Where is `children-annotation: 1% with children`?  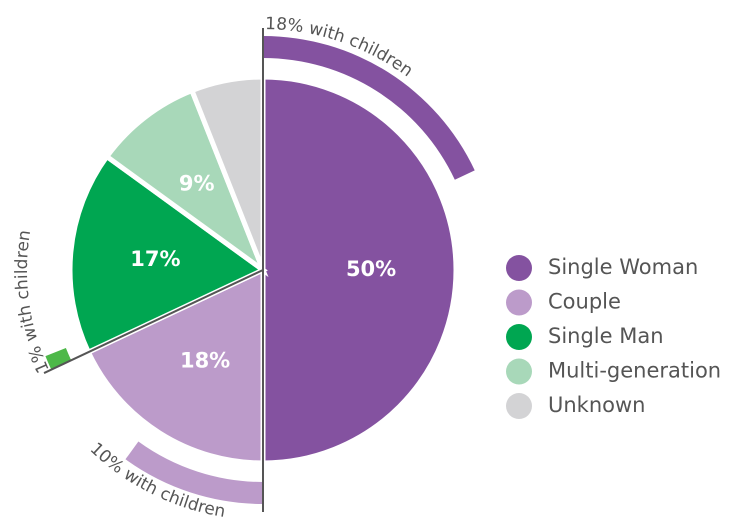
children-annotation: 1% with children is located at coordinates (33, 302).